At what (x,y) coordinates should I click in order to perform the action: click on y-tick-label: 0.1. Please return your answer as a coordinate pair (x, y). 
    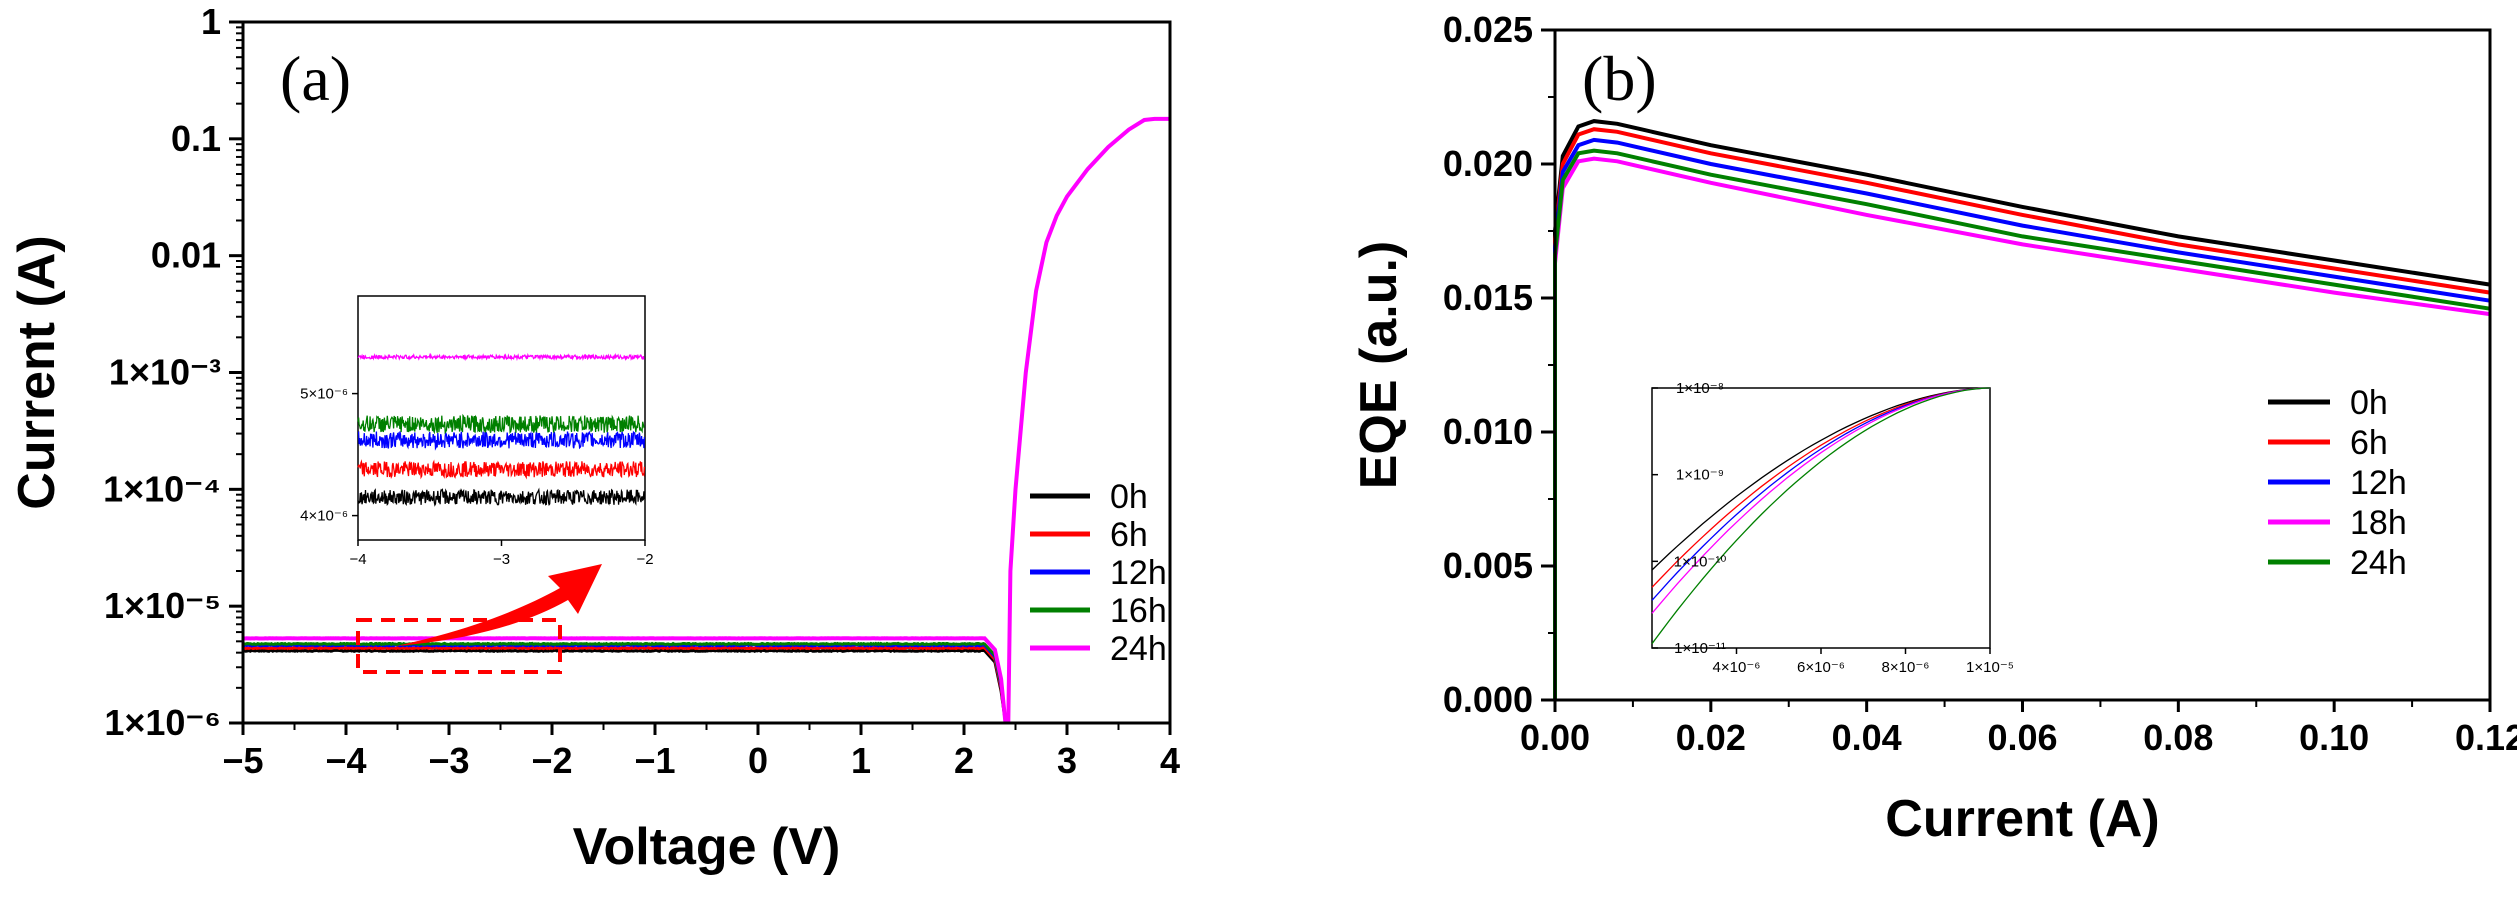
    Looking at the image, I should click on (196, 138).